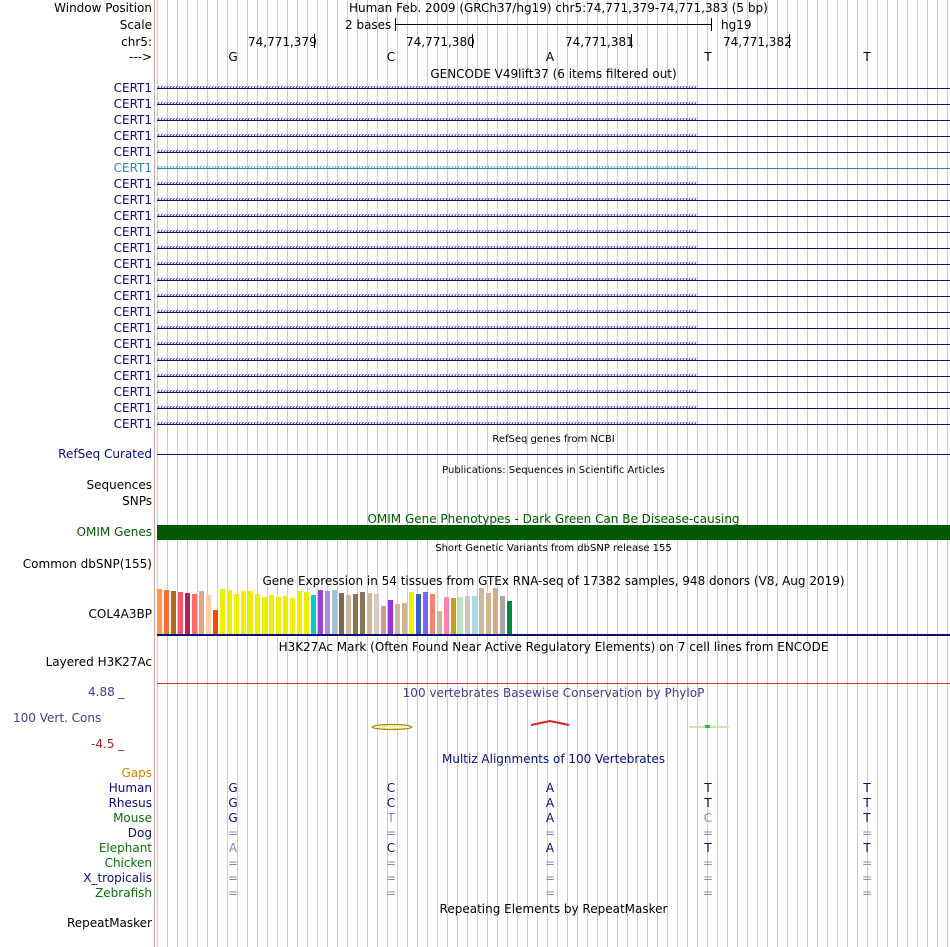  Describe the element at coordinates (136, 773) in the screenshot. I see `gaps-label: Gaps` at that location.